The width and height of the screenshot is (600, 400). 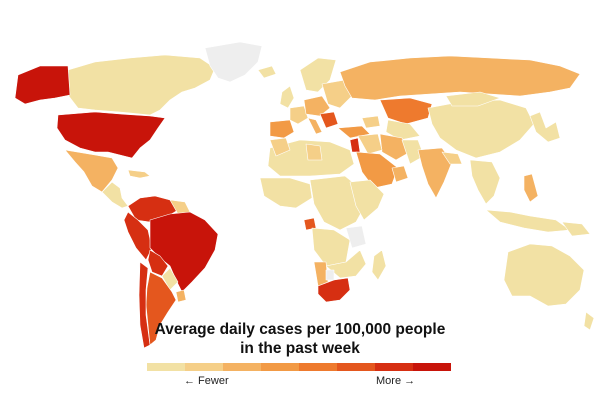 What do you see at coordinates (299, 115) in the screenshot?
I see `region-france` at bounding box center [299, 115].